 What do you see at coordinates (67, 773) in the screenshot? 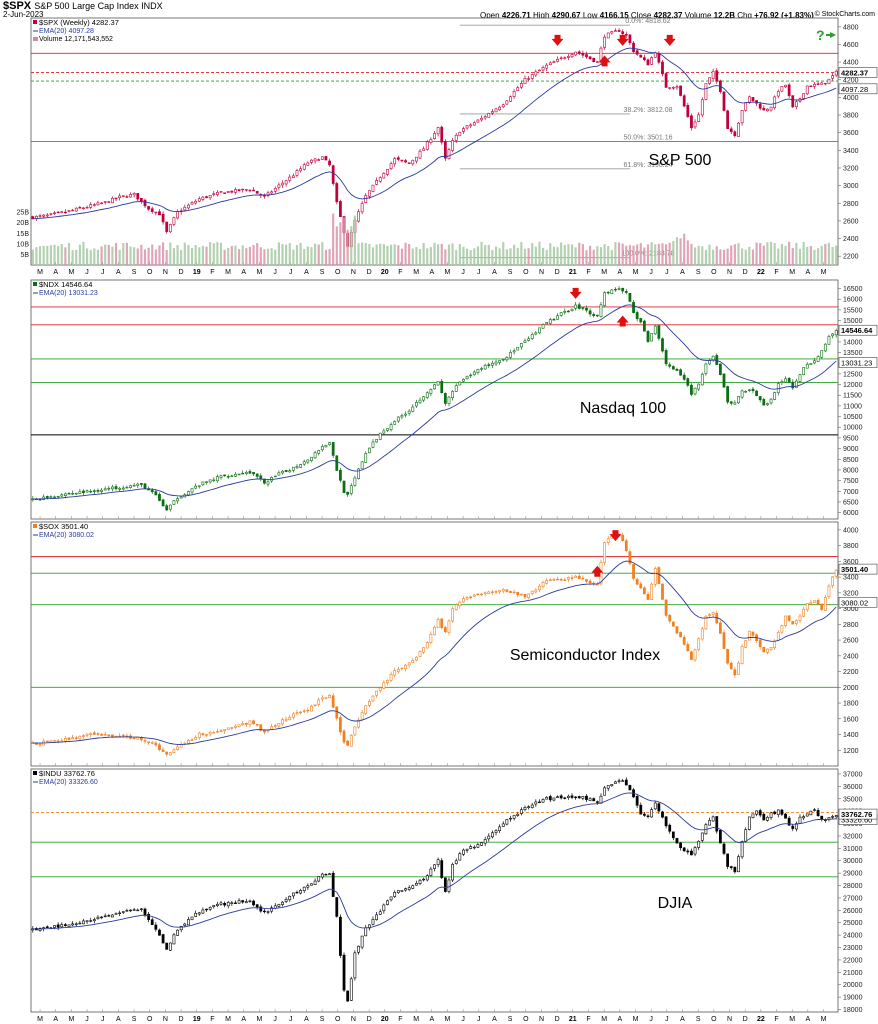
I see `panel-title: $INDU 33762.76` at bounding box center [67, 773].